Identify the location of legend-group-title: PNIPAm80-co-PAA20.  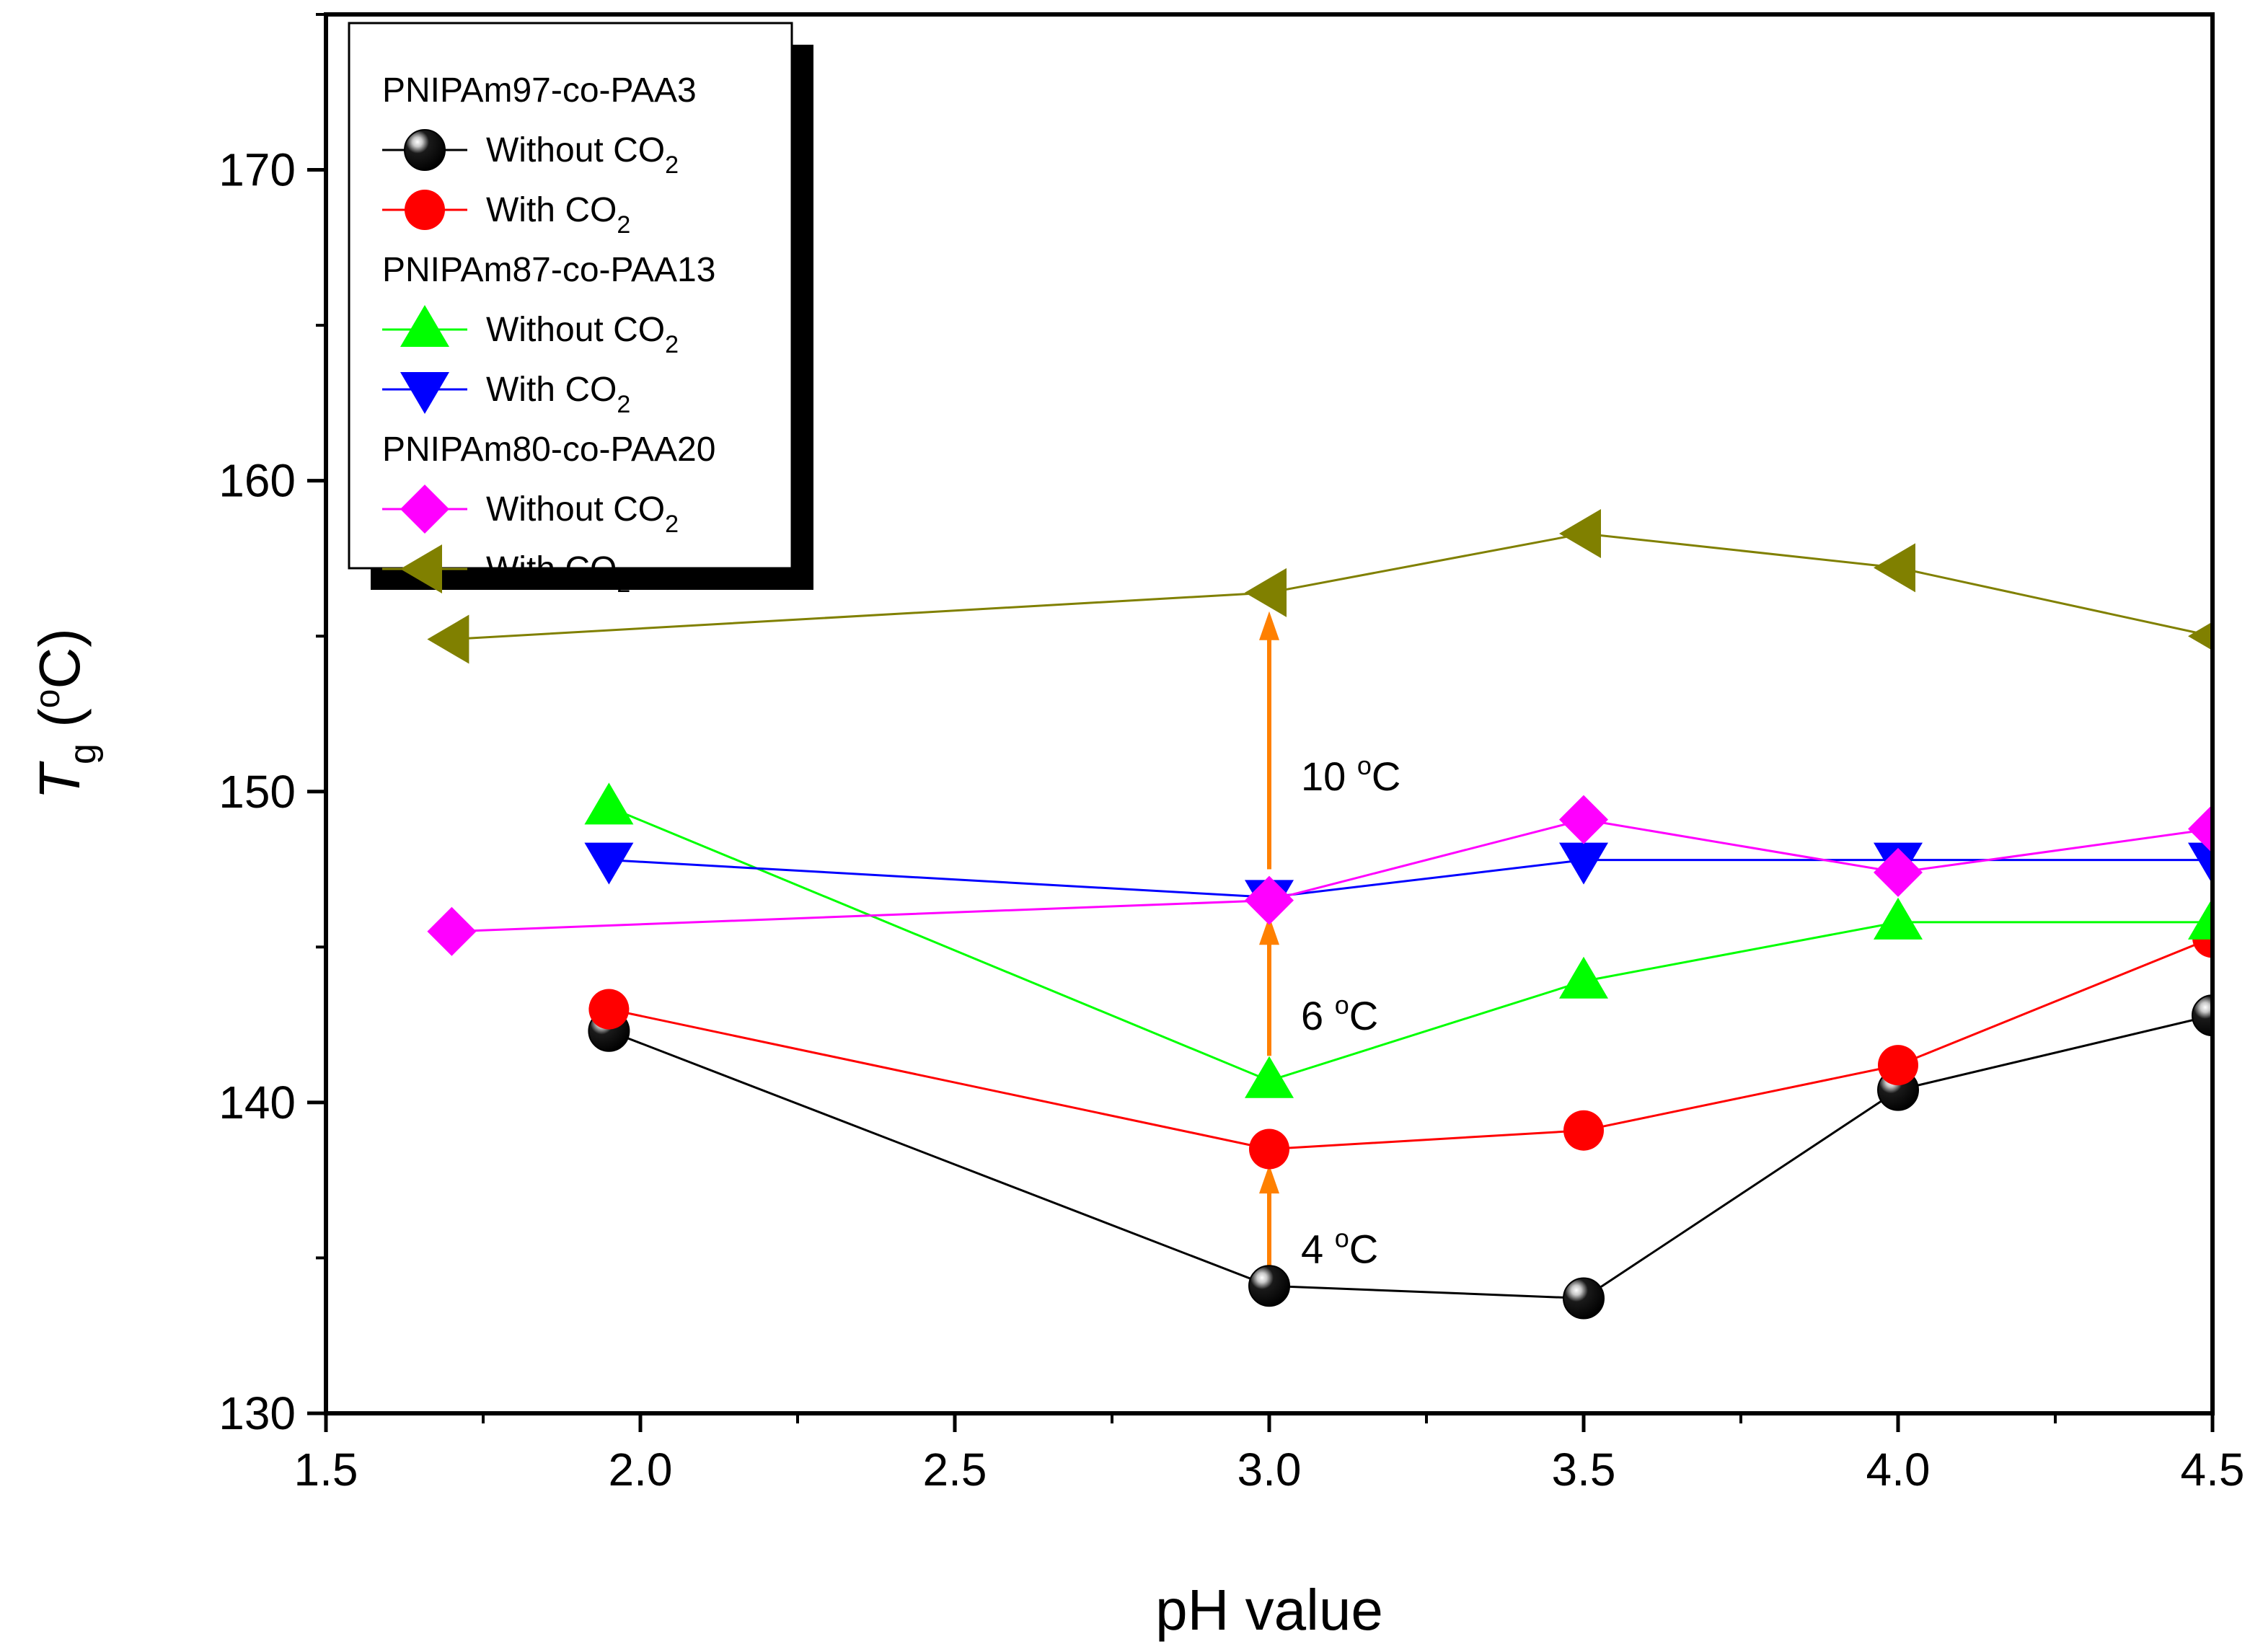
(548, 450).